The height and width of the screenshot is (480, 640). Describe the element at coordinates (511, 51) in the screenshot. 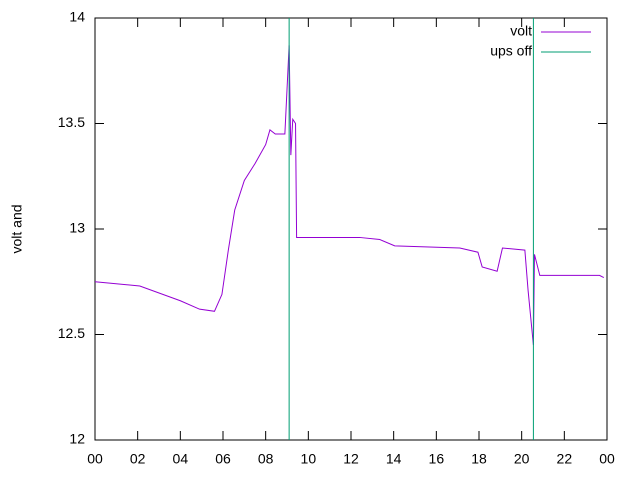

I see `legend-label: ups off` at that location.